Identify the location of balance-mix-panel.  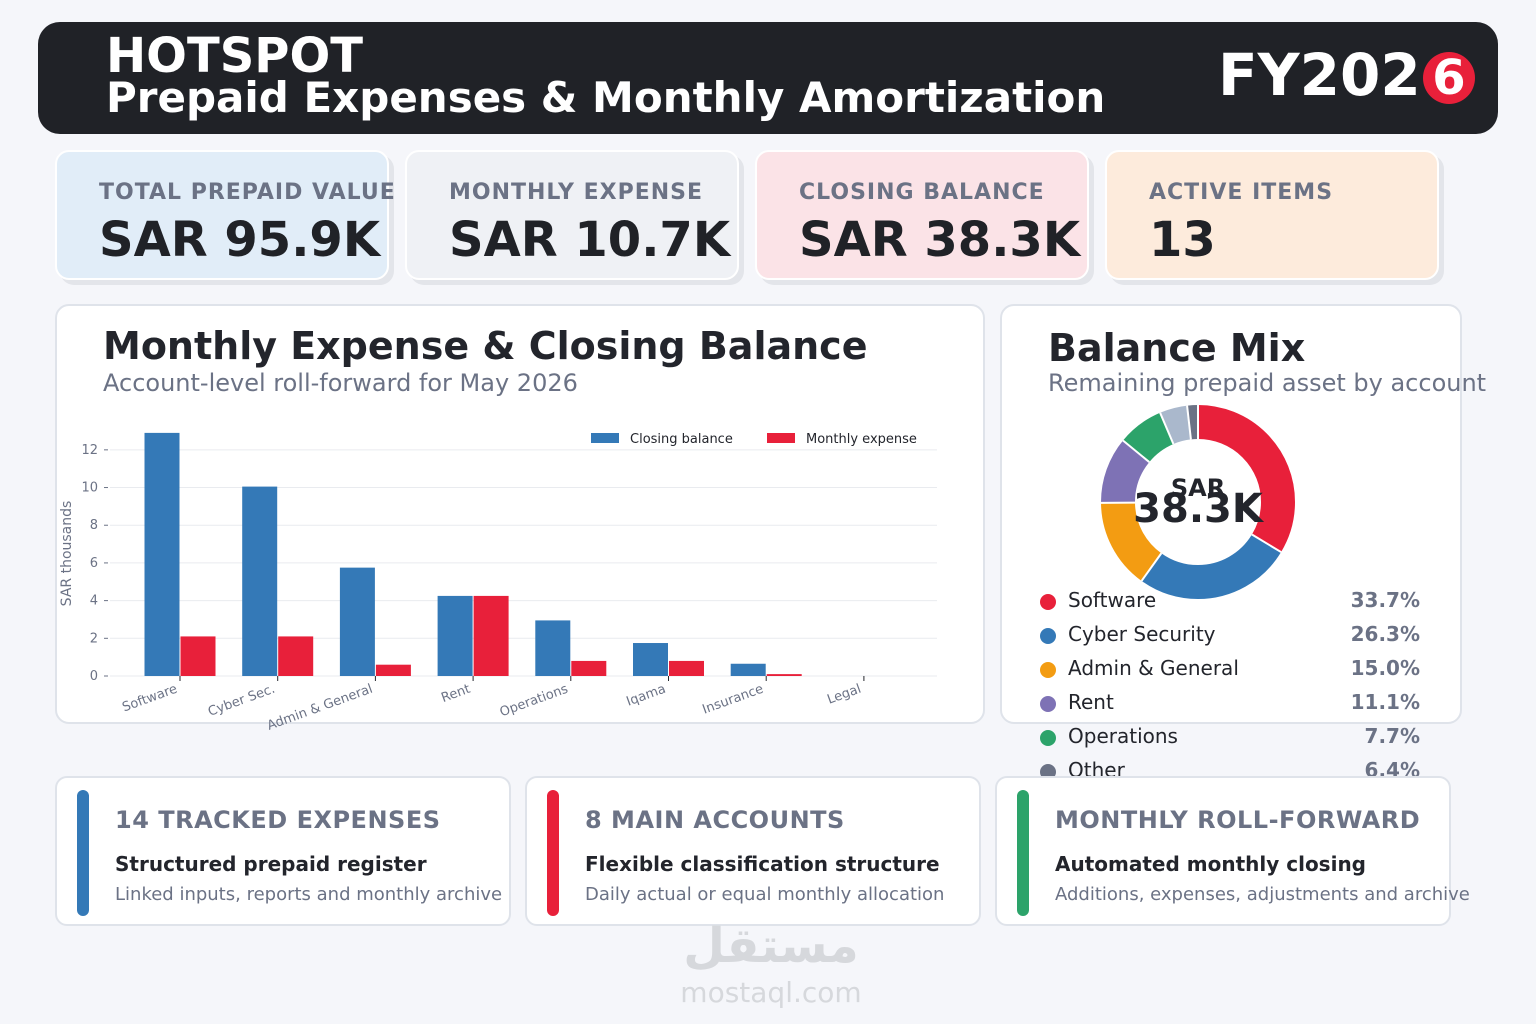
(1231, 514).